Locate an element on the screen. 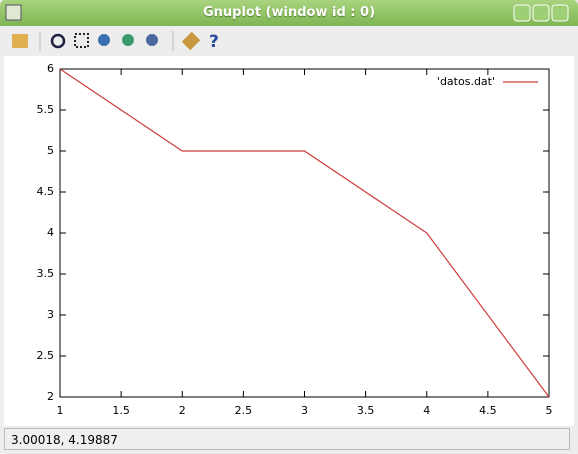  zoom-next-button is located at coordinates (128, 40).